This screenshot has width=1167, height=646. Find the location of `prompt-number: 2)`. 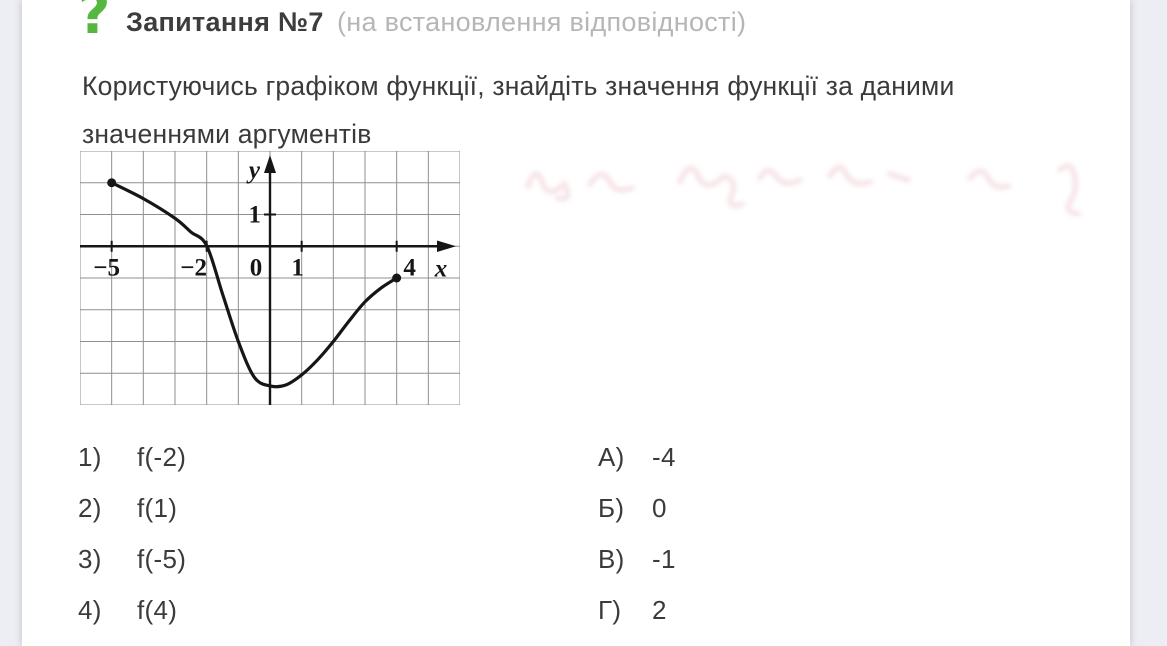

prompt-number: 2) is located at coordinates (90, 508).